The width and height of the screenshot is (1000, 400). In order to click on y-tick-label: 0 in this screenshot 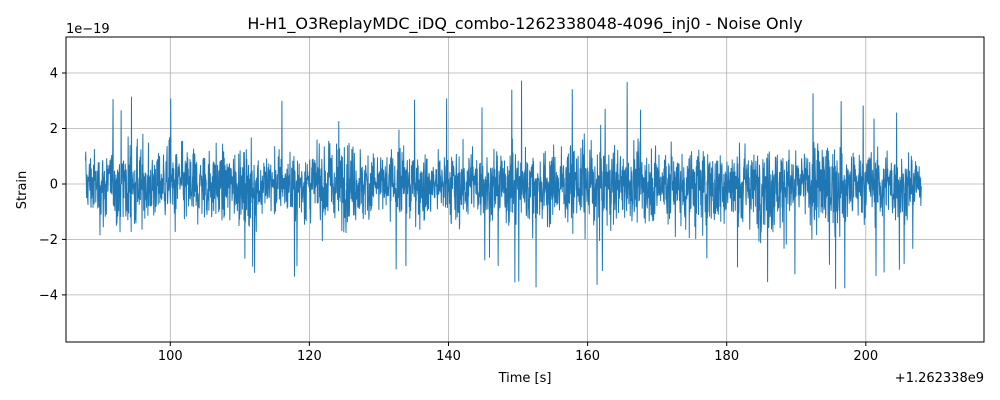, I will do `click(54, 185)`.